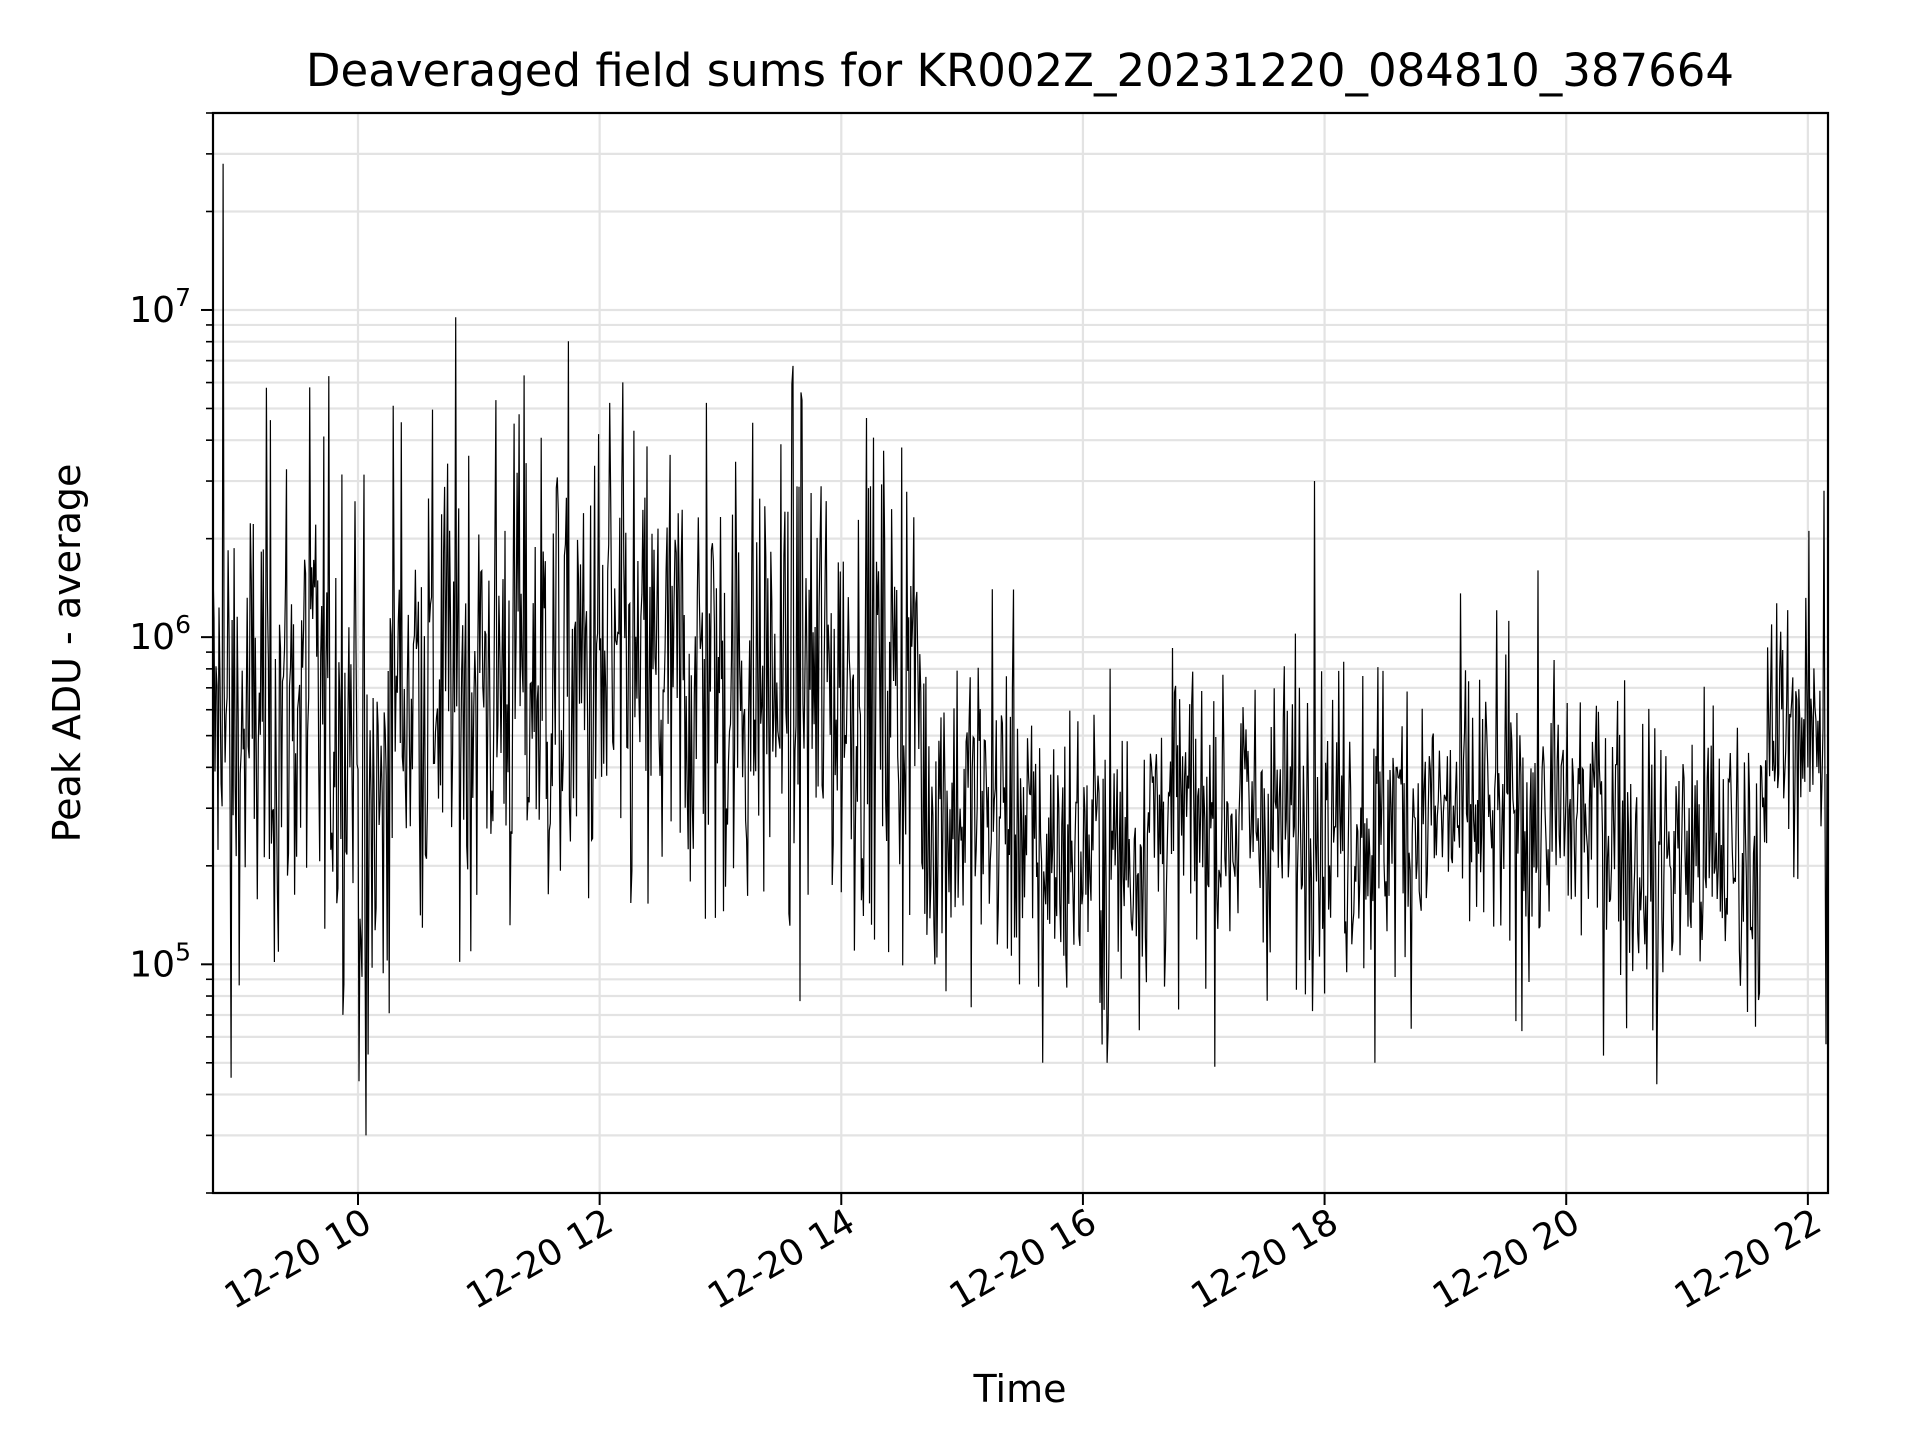 Image resolution: width=1920 pixels, height=1440 pixels. Describe the element at coordinates (160, 961) in the screenshot. I see `y-tick-label: 10⁵` at that location.